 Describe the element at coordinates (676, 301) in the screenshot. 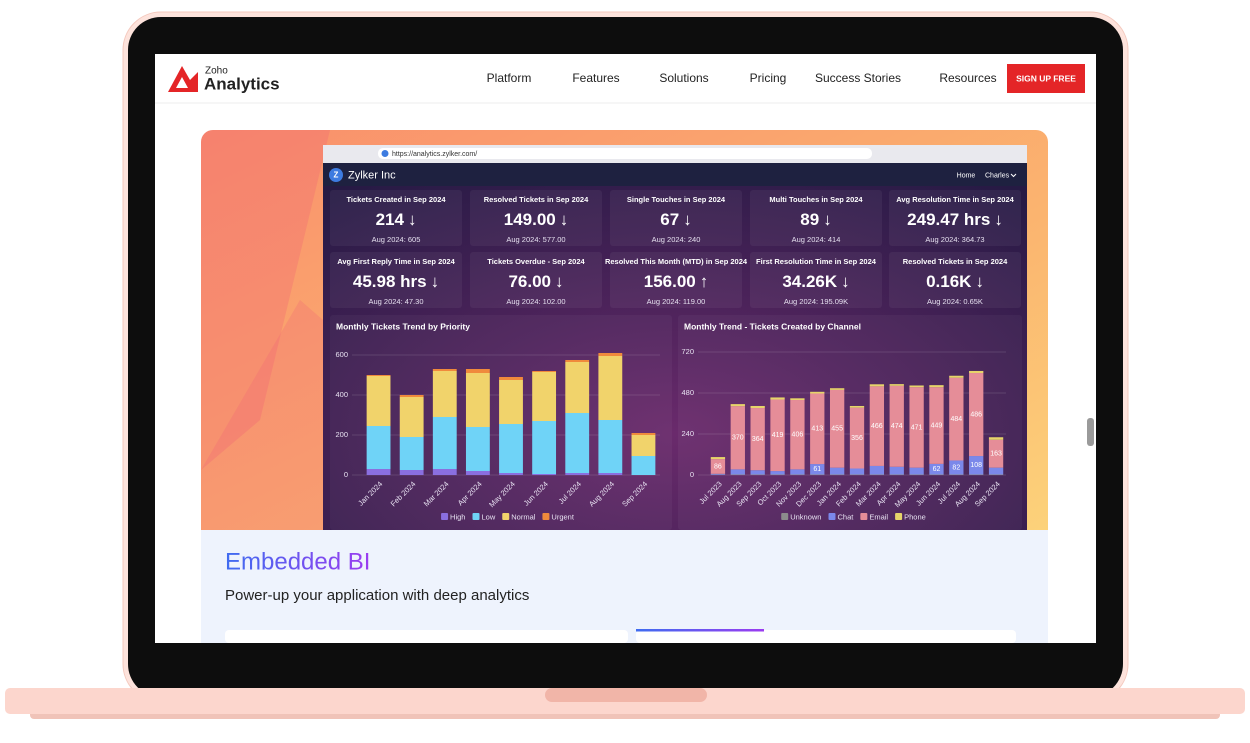

I see `kpi-previous: Aug 2024: 119.00` at that location.